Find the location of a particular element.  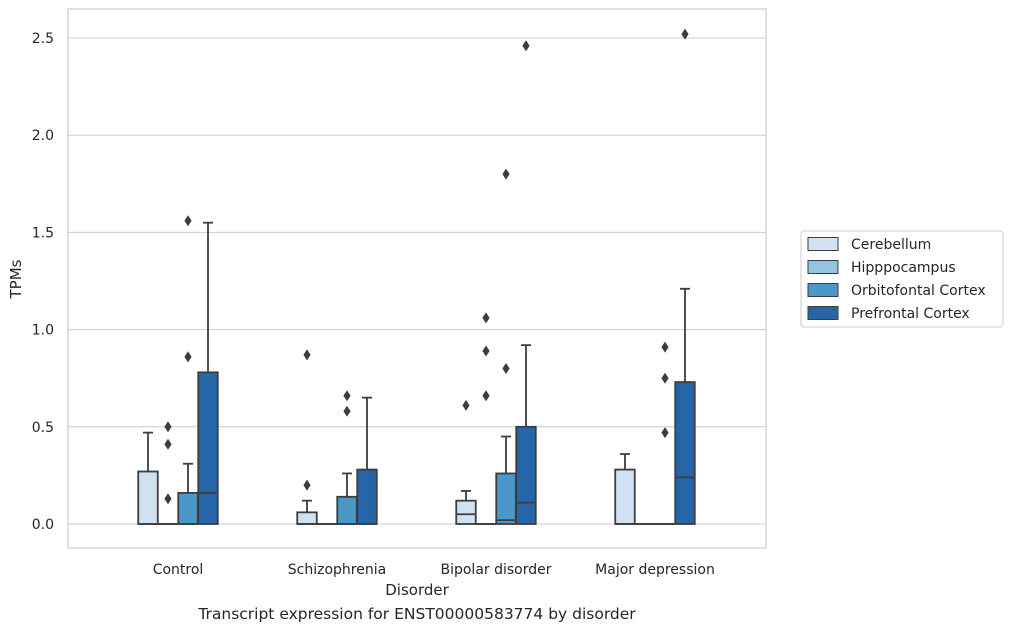

y-tick-label: 2.0 is located at coordinates (43, 136).